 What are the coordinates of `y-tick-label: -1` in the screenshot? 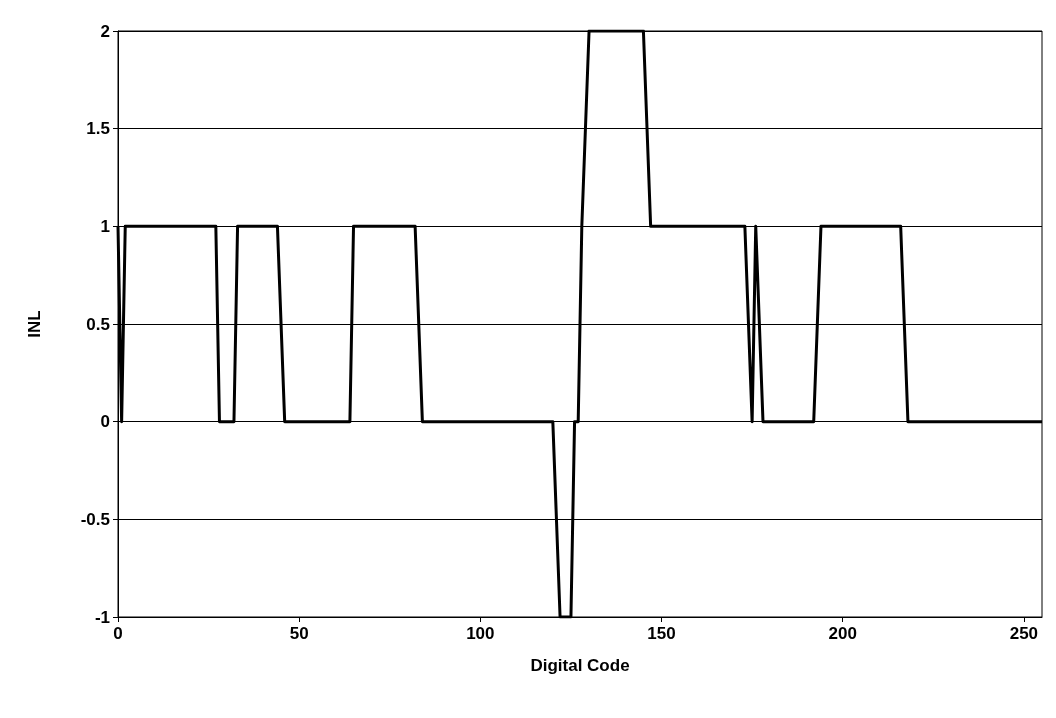 It's located at (102, 617).